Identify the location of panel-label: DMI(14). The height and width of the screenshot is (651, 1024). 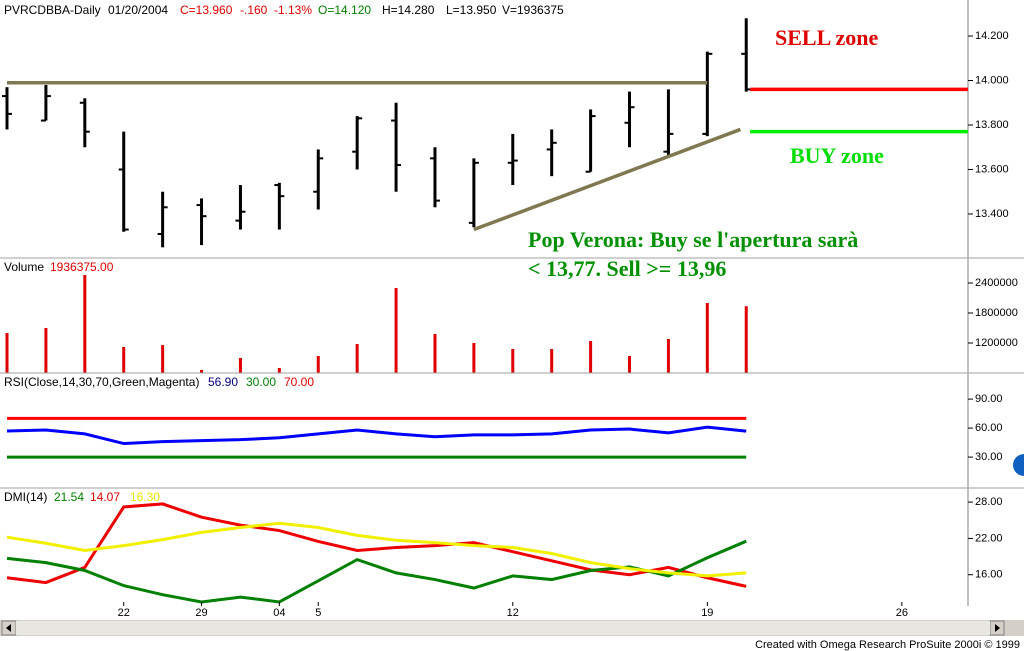
(25, 497).